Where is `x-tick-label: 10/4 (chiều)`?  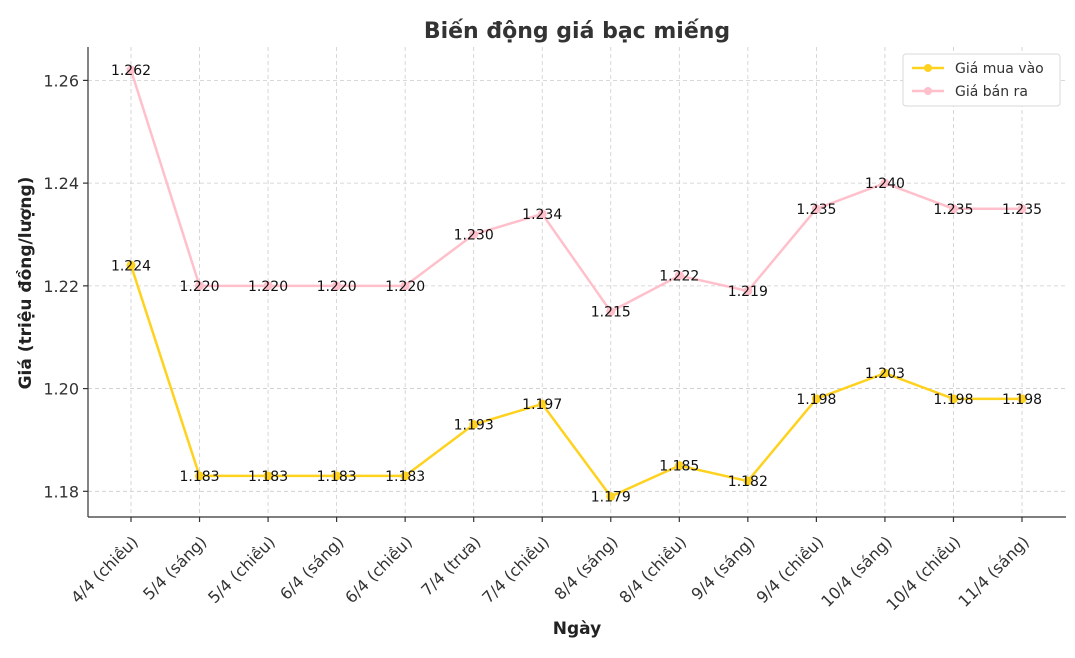 x-tick-label: 10/4 (chiều) is located at coordinates (923, 573).